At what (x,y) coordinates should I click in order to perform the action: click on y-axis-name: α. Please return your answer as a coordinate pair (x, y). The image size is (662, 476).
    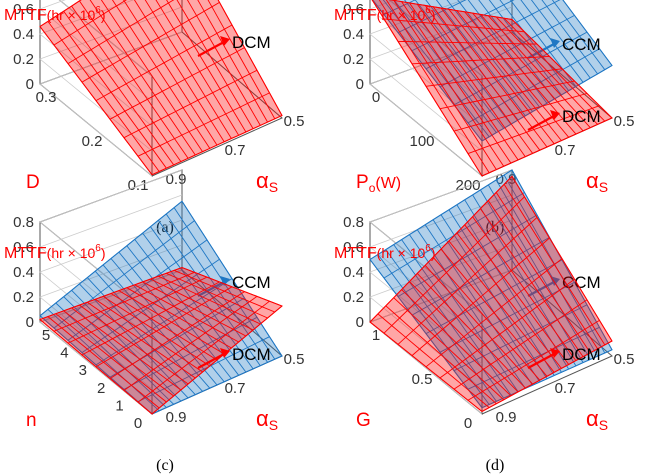
    Looking at the image, I should click on (592, 180).